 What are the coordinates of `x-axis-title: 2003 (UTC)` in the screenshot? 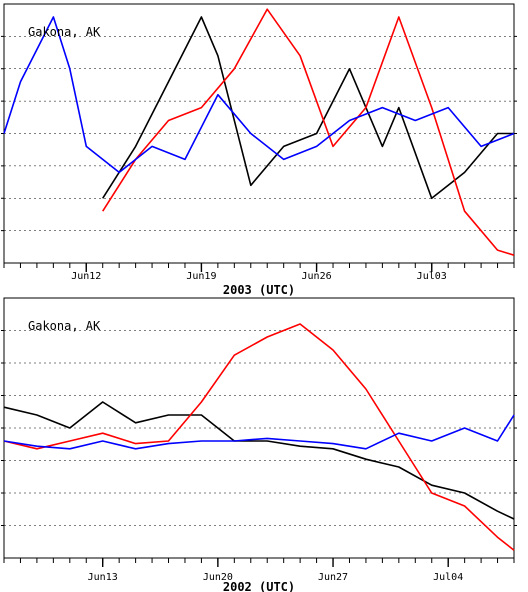 It's located at (259, 290).